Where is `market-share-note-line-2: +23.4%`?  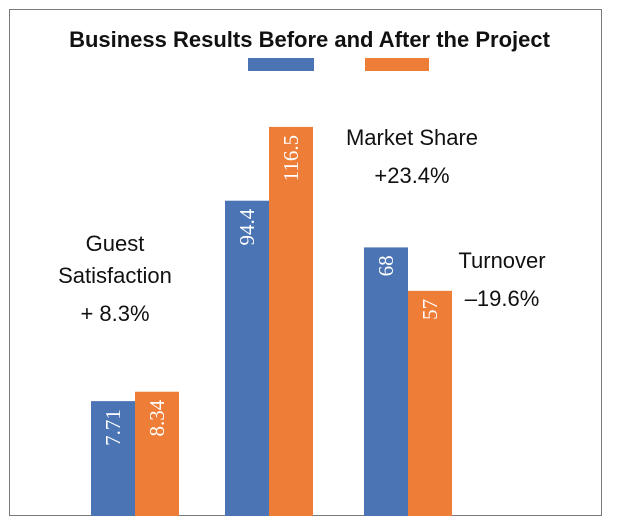 market-share-note-line-2: +23.4% is located at coordinates (412, 175).